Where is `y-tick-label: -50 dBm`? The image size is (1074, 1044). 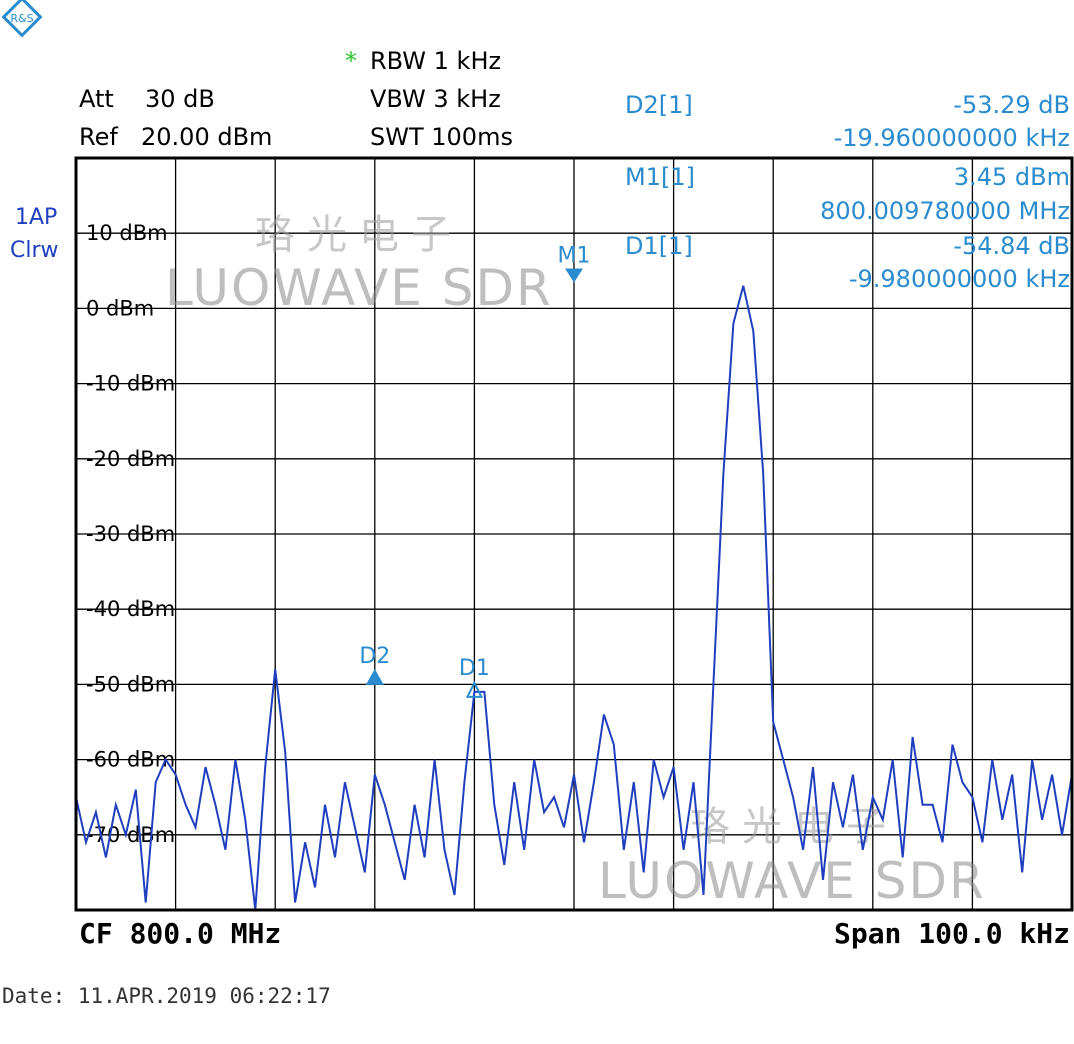
y-tick-label: -50 dBm is located at coordinates (130, 684).